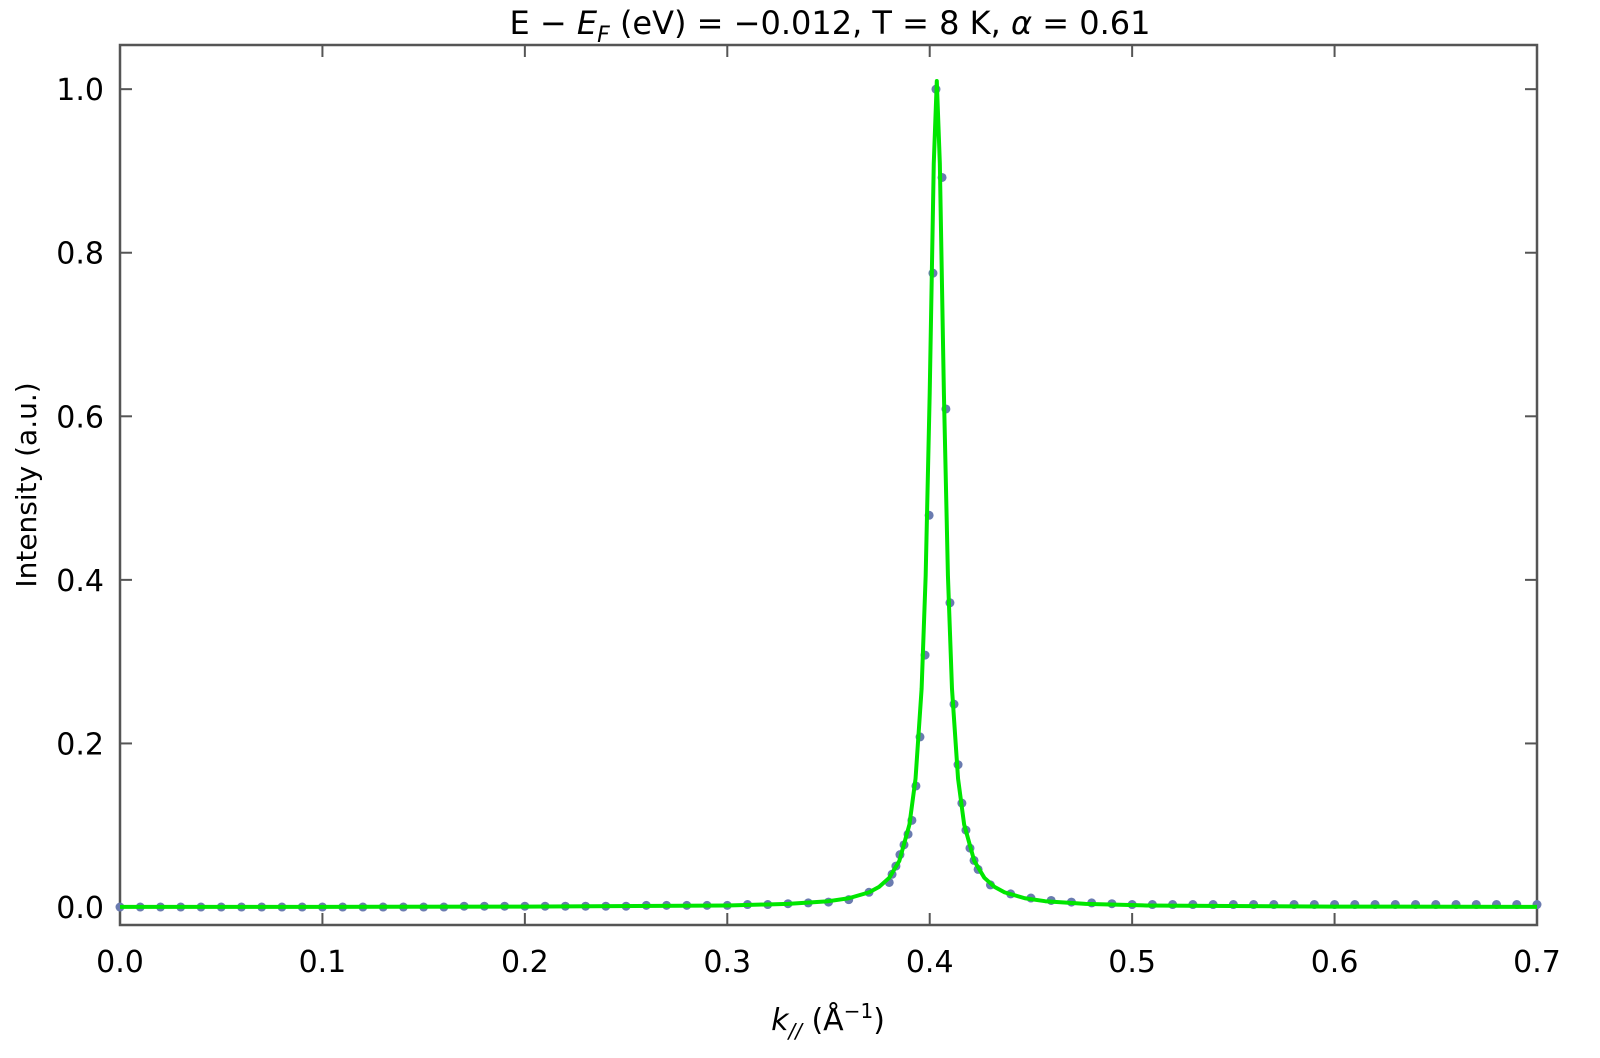 Image resolution: width=1600 pixels, height=1058 pixels. I want to click on title-part: E −, so click(543, 23).